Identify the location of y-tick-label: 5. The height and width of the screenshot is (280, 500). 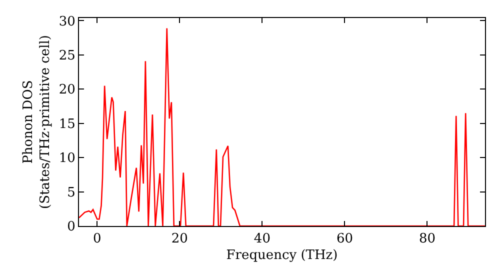
(71, 192).